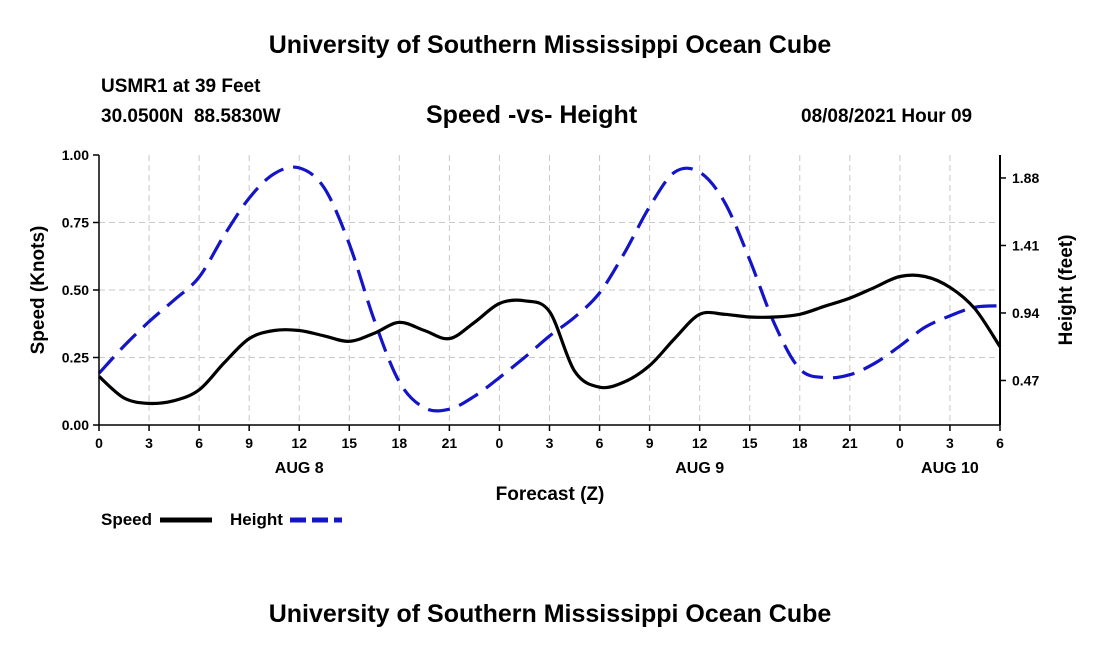 This screenshot has height=650, width=1100. I want to click on coordinates-label: 30.0500N 88.5830W, so click(191, 116).